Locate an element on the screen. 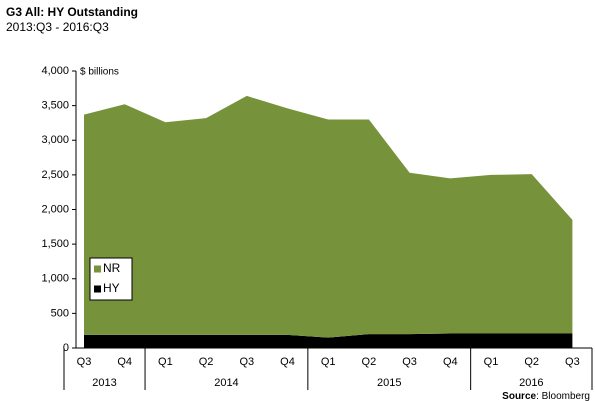 The width and height of the screenshot is (595, 401). source: Source: Bloomberg is located at coordinates (546, 396).